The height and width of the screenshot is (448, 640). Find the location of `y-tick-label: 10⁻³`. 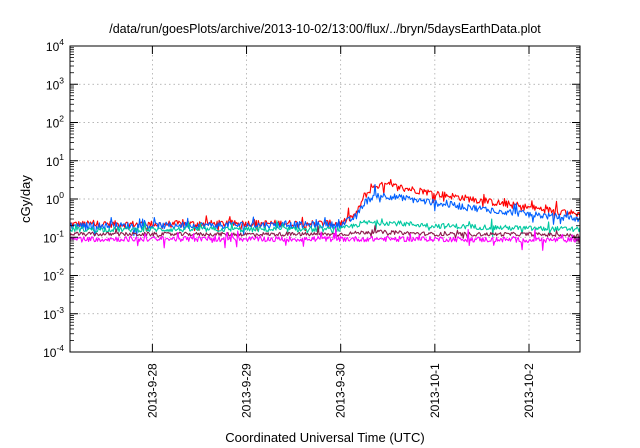

y-tick-label: 10⁻³ is located at coordinates (53, 313).